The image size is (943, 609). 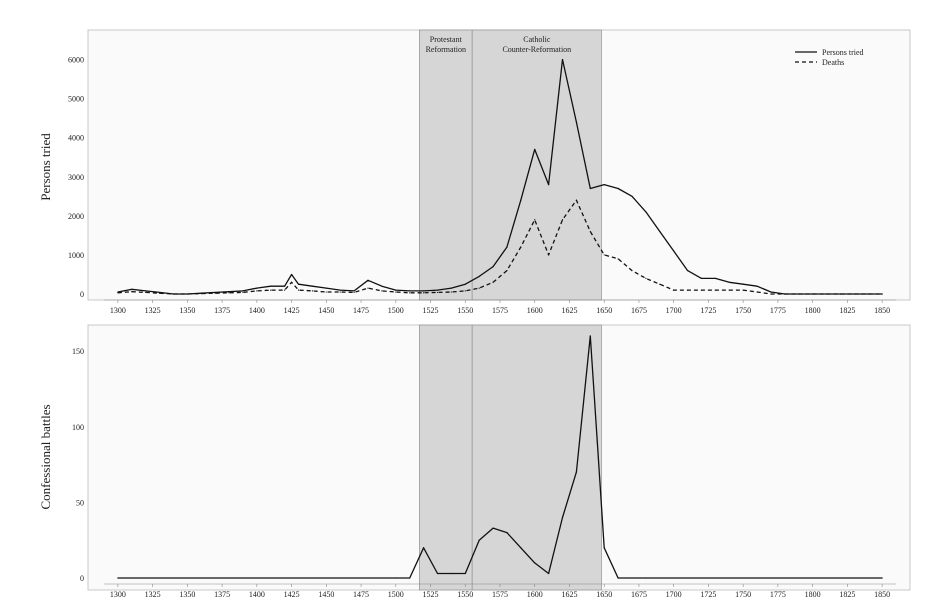 I want to click on shaded-region-reformation, so click(x=446, y=165).